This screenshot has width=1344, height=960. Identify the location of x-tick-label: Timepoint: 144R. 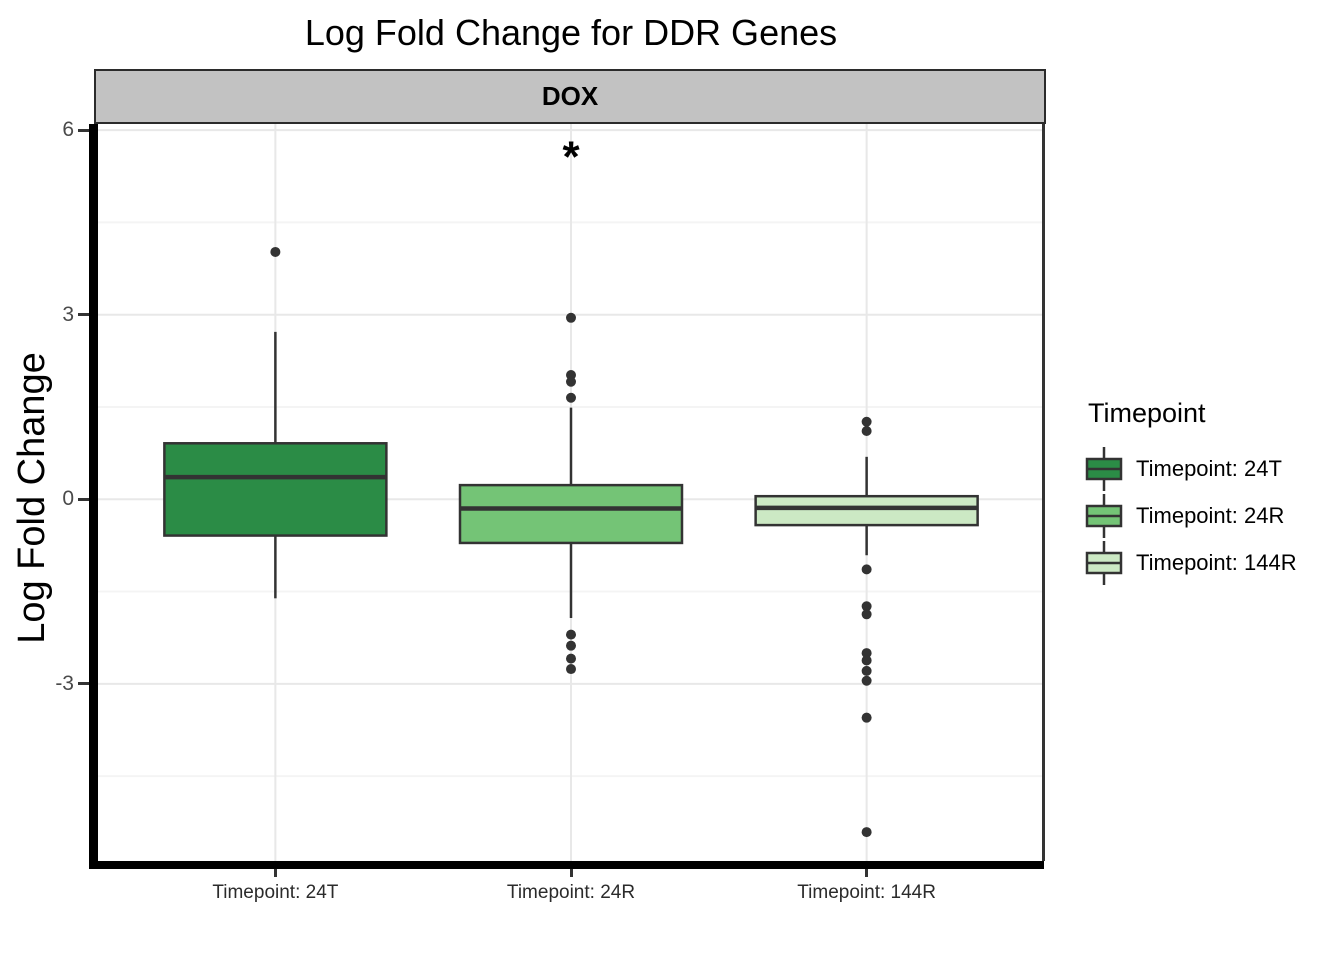
(866, 892).